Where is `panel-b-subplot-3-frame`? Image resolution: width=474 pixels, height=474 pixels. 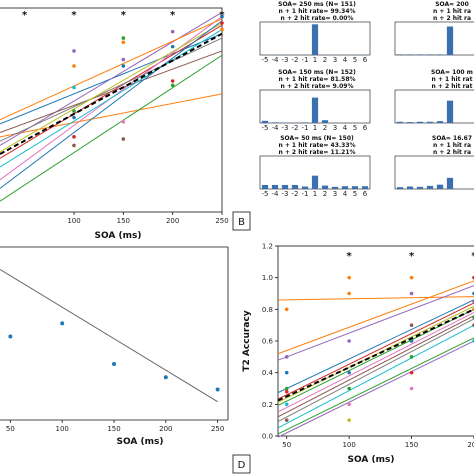 panel-b-subplot-3-frame is located at coordinates (434, 106).